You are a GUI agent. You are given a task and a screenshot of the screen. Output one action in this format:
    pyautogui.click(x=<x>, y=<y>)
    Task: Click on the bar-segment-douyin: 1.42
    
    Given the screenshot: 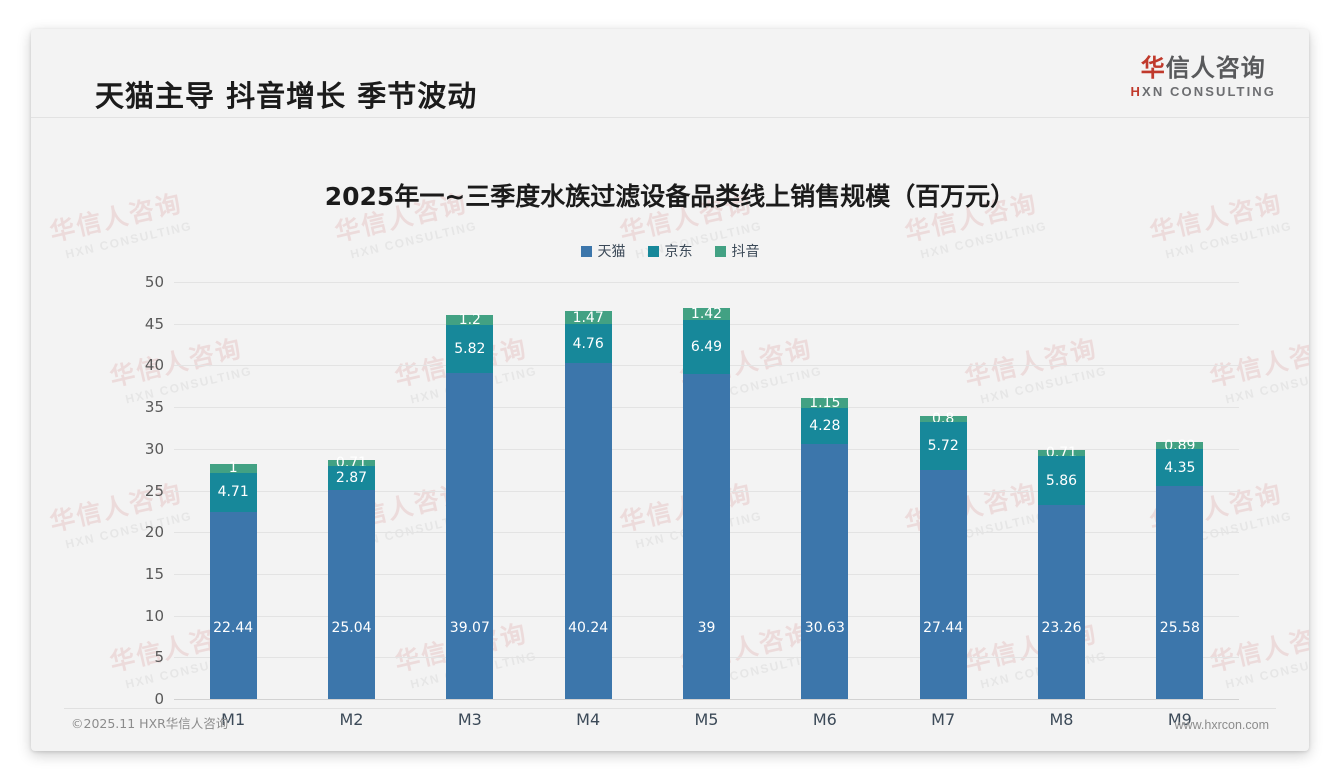 What is the action you would take?
    pyautogui.click(x=706, y=313)
    